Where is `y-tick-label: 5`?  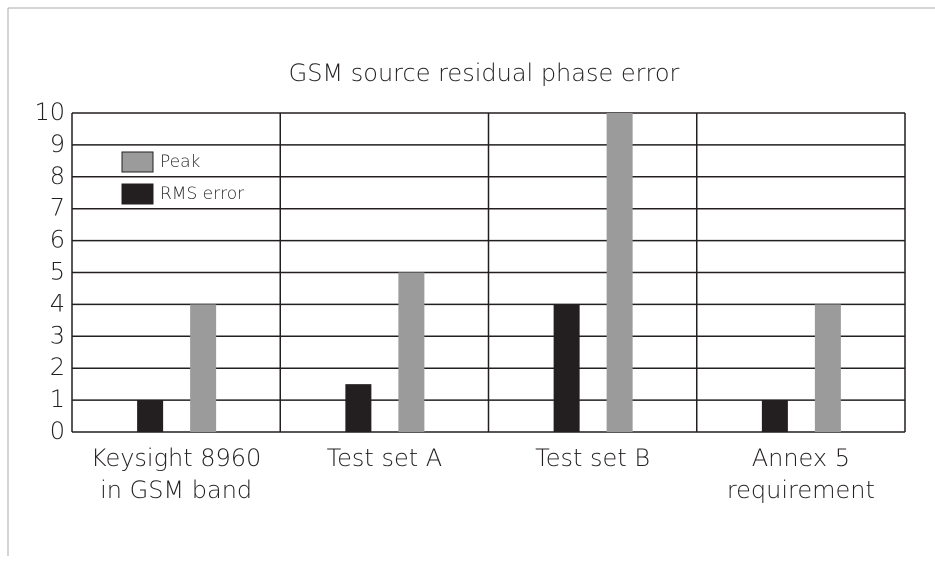
y-tick-label: 5 is located at coordinates (57, 272).